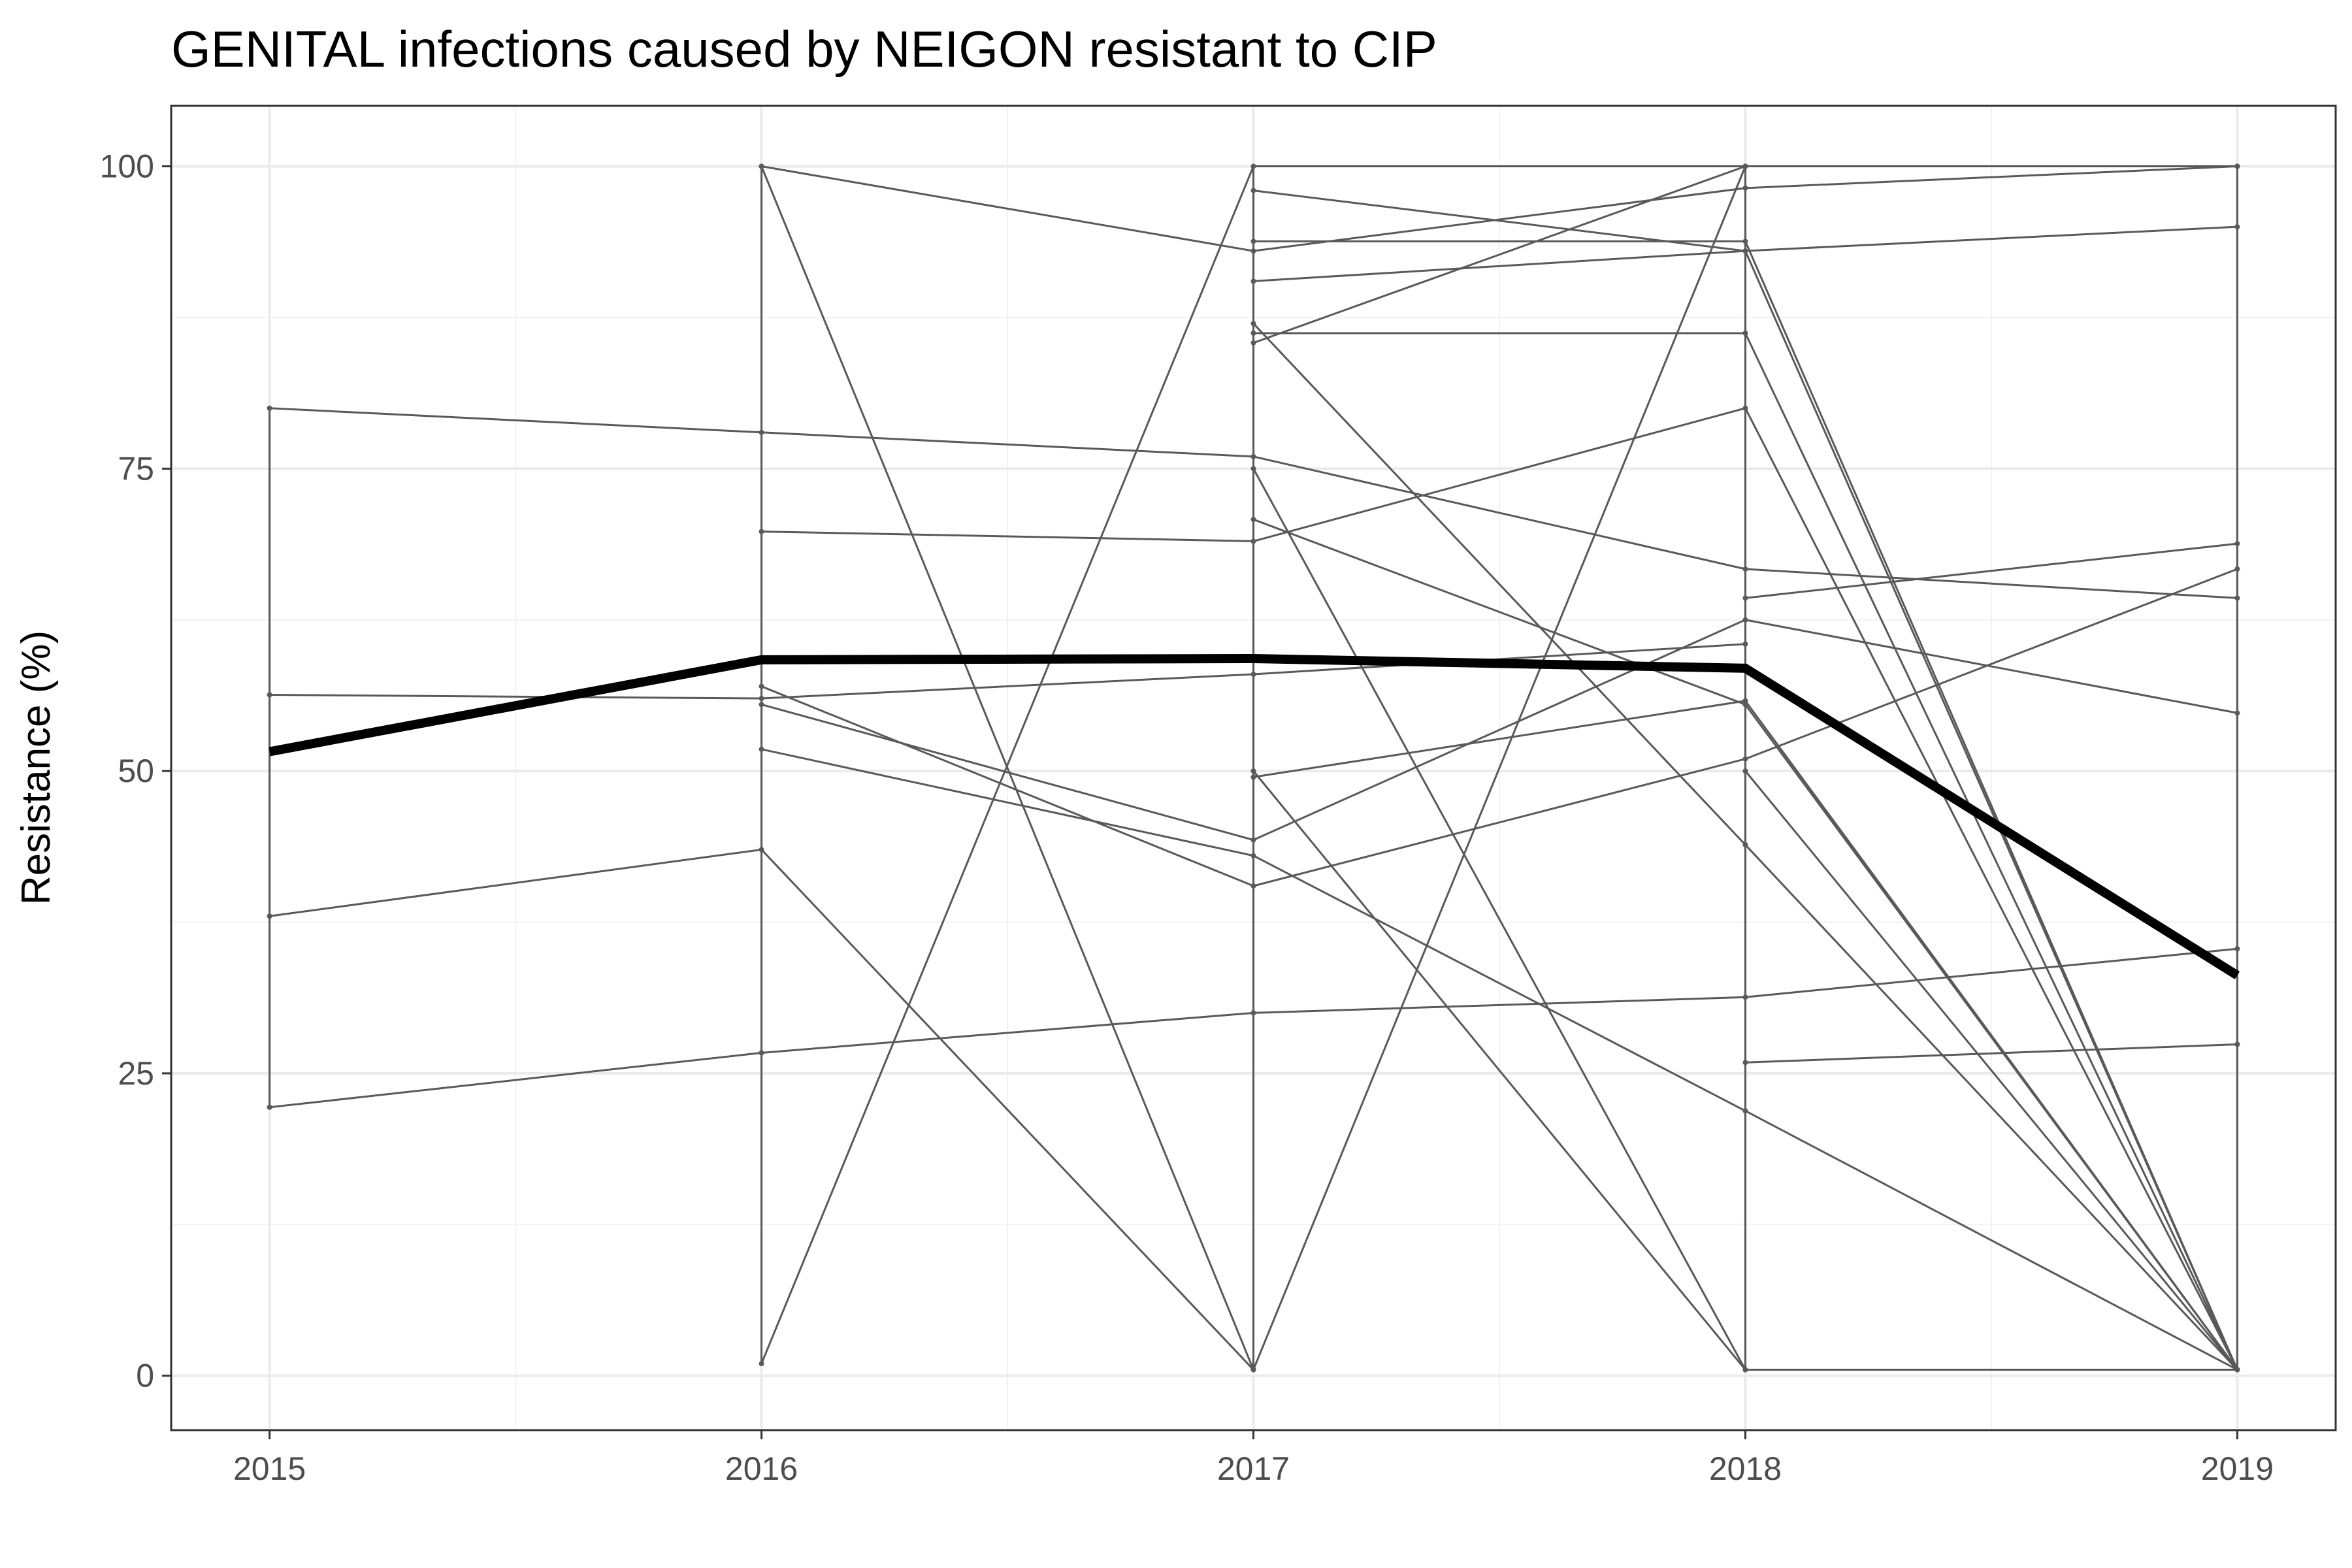 This screenshot has height=1568, width=2352. Describe the element at coordinates (761, 1468) in the screenshot. I see `x-tick-label: 2016` at that location.